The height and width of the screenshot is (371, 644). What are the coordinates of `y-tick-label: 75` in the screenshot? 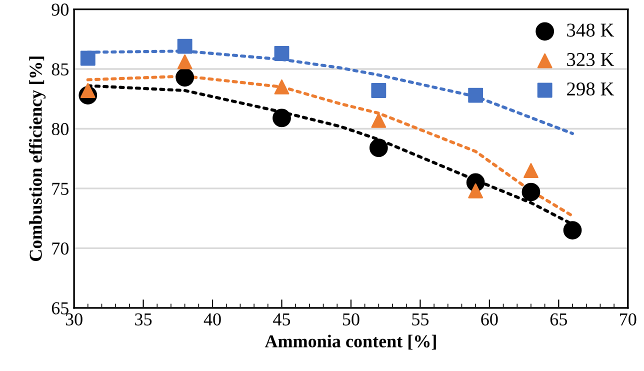 It's located at (60, 188).